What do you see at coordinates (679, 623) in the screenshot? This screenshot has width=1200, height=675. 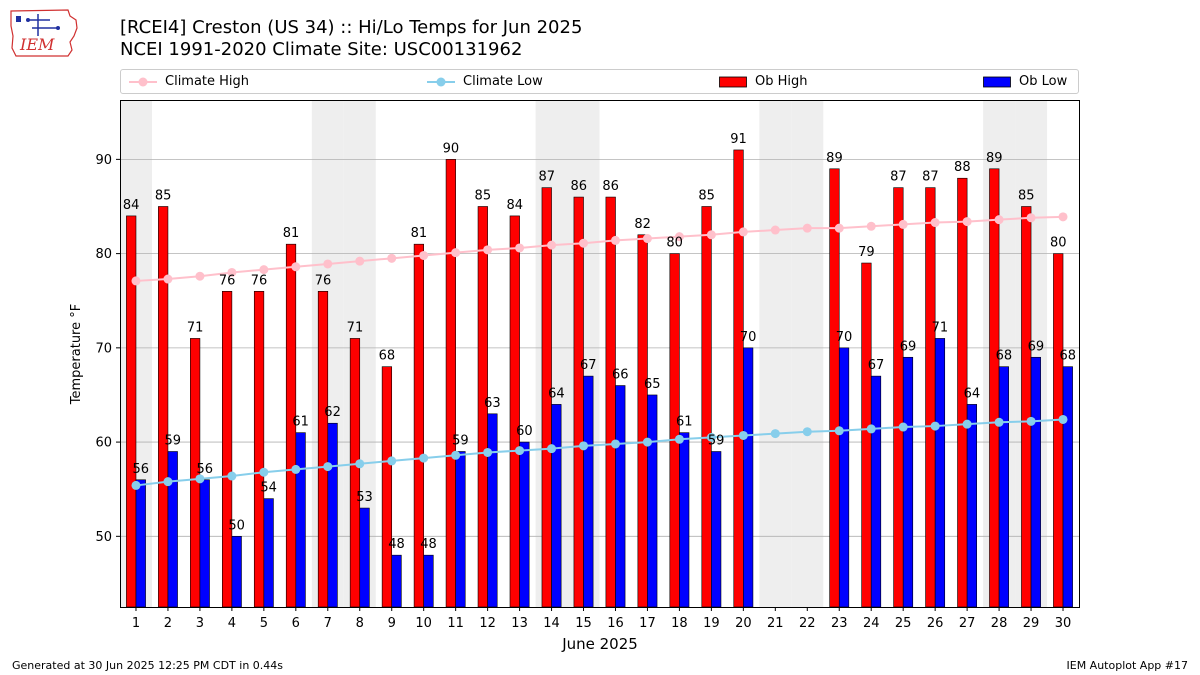 I see `x-tick-label: 18` at bounding box center [679, 623].